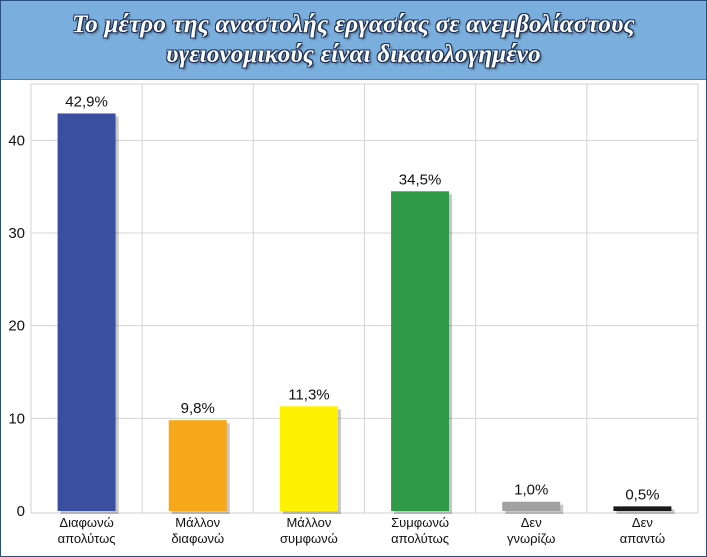  Describe the element at coordinates (16, 326) in the screenshot. I see `y-tick-label: 20` at that location.